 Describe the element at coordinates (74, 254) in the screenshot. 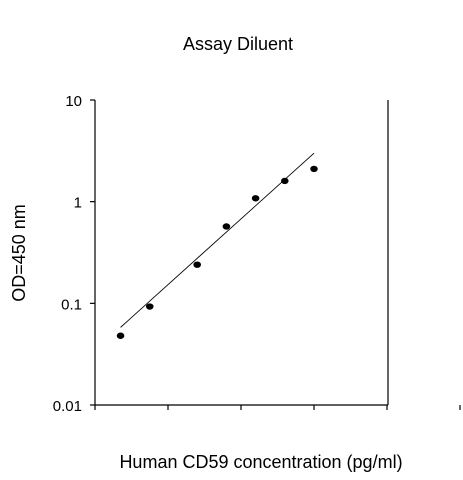

I see `y-ticks: 10 1 0.1 0.01` at that location.